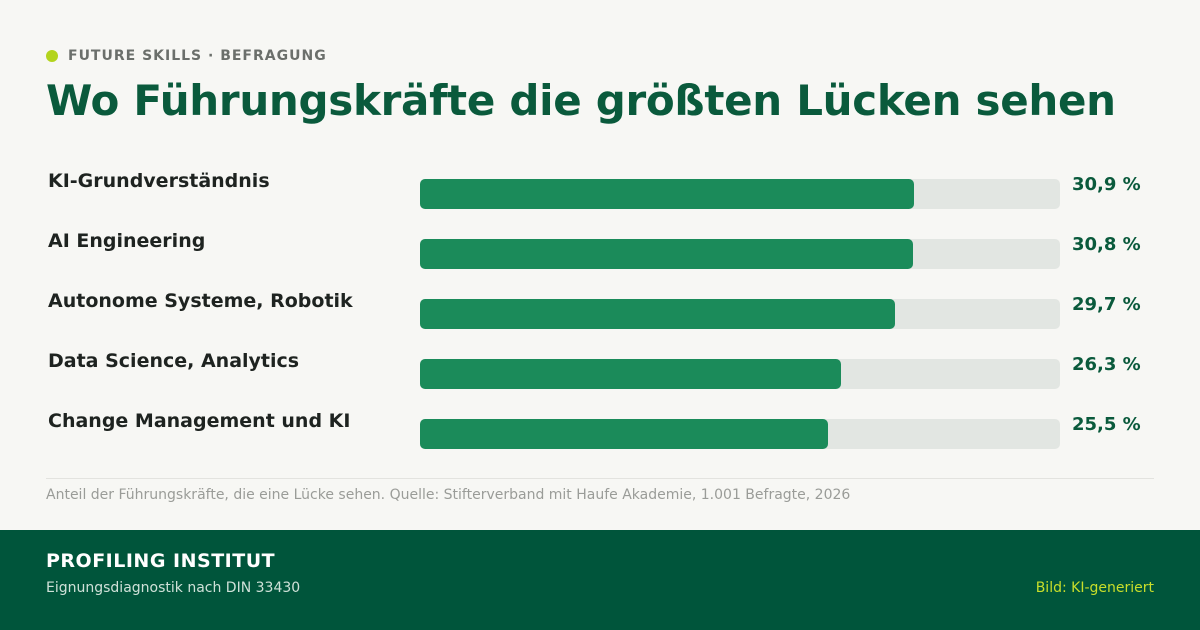 This screenshot has width=1200, height=630. What do you see at coordinates (52, 56) in the screenshot?
I see `accent-dot-icon` at bounding box center [52, 56].